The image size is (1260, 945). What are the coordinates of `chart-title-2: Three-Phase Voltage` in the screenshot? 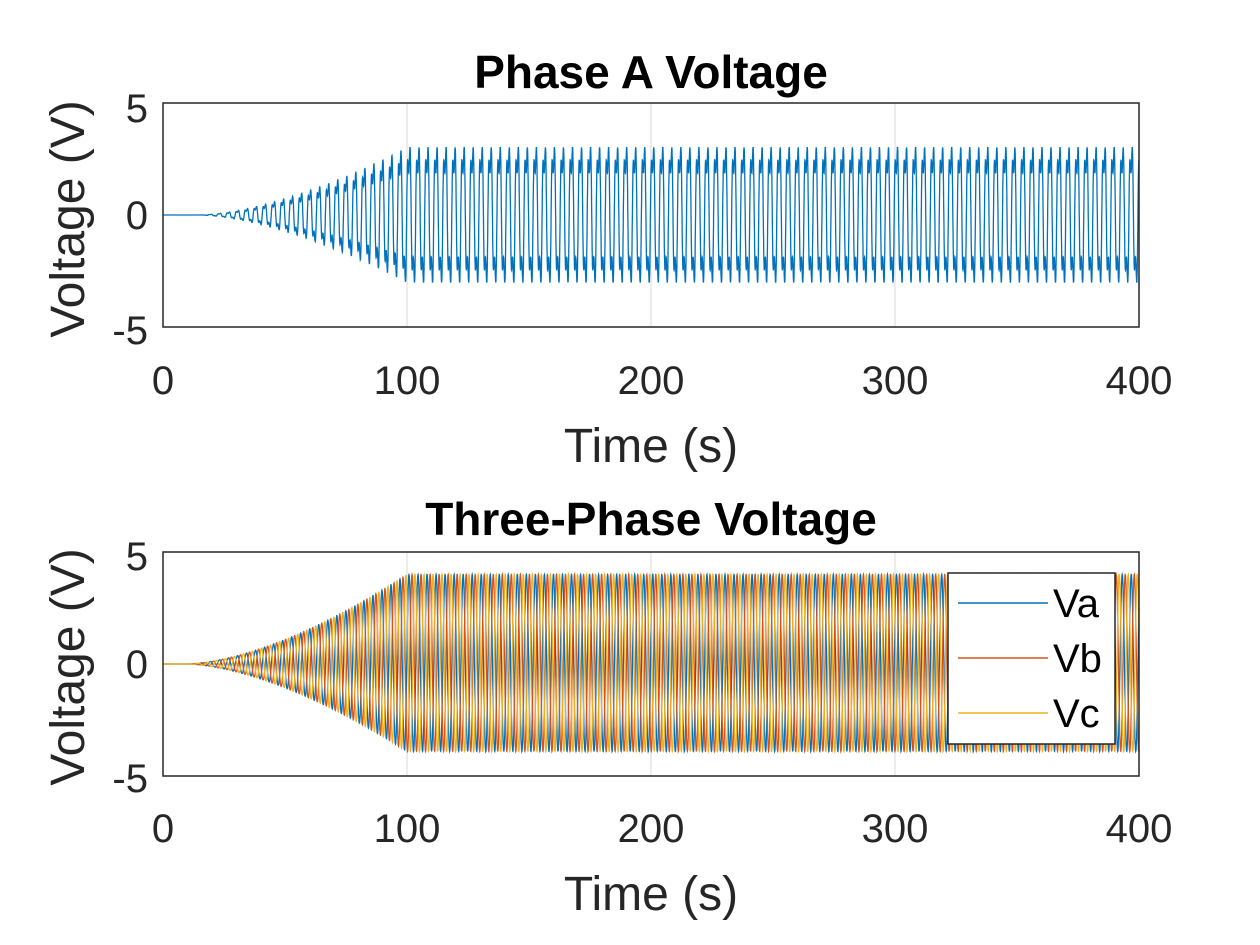 It's located at (651, 519).